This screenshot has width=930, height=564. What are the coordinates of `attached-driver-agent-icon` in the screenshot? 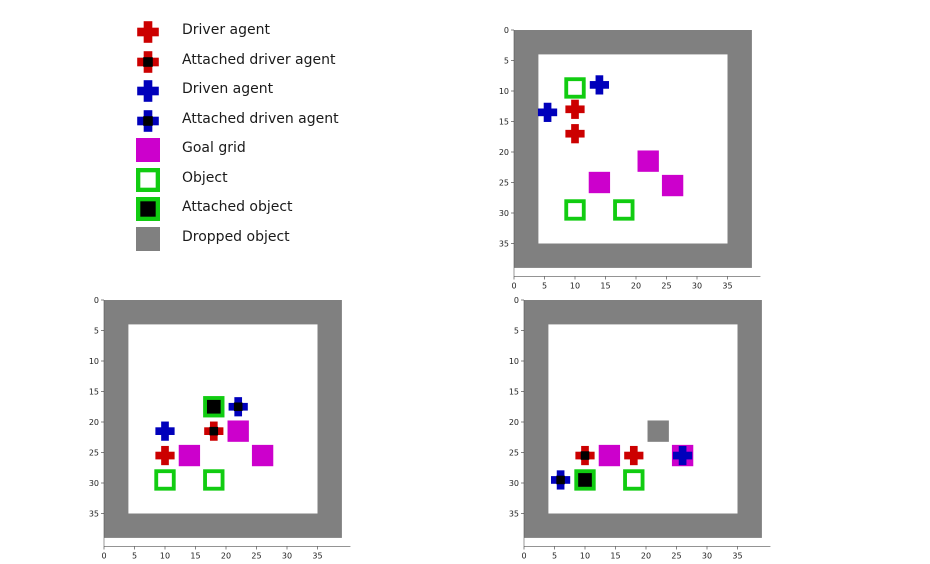 It's located at (148, 61).